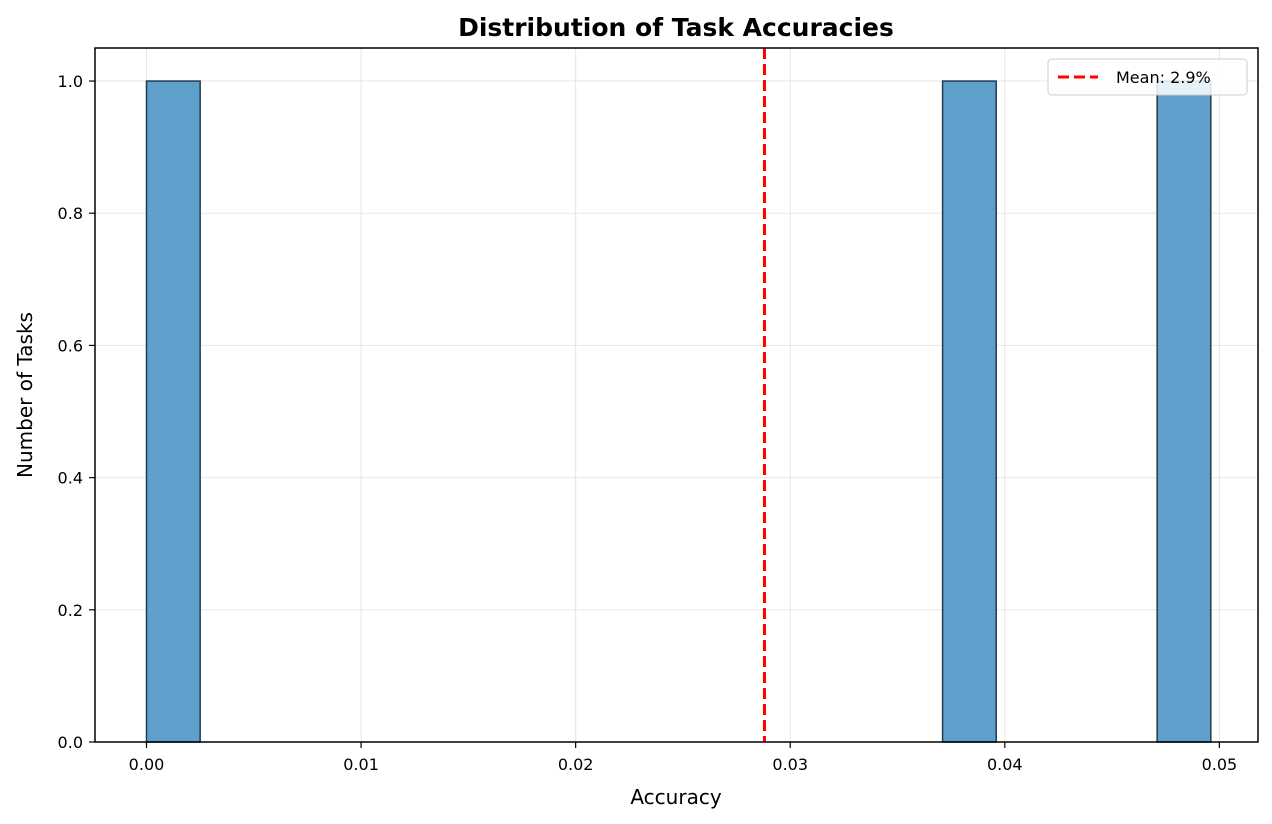 Image resolution: width=1272 pixels, height=824 pixels. Describe the element at coordinates (1005, 764) in the screenshot. I see `x-tick-label: 0.04` at that location.